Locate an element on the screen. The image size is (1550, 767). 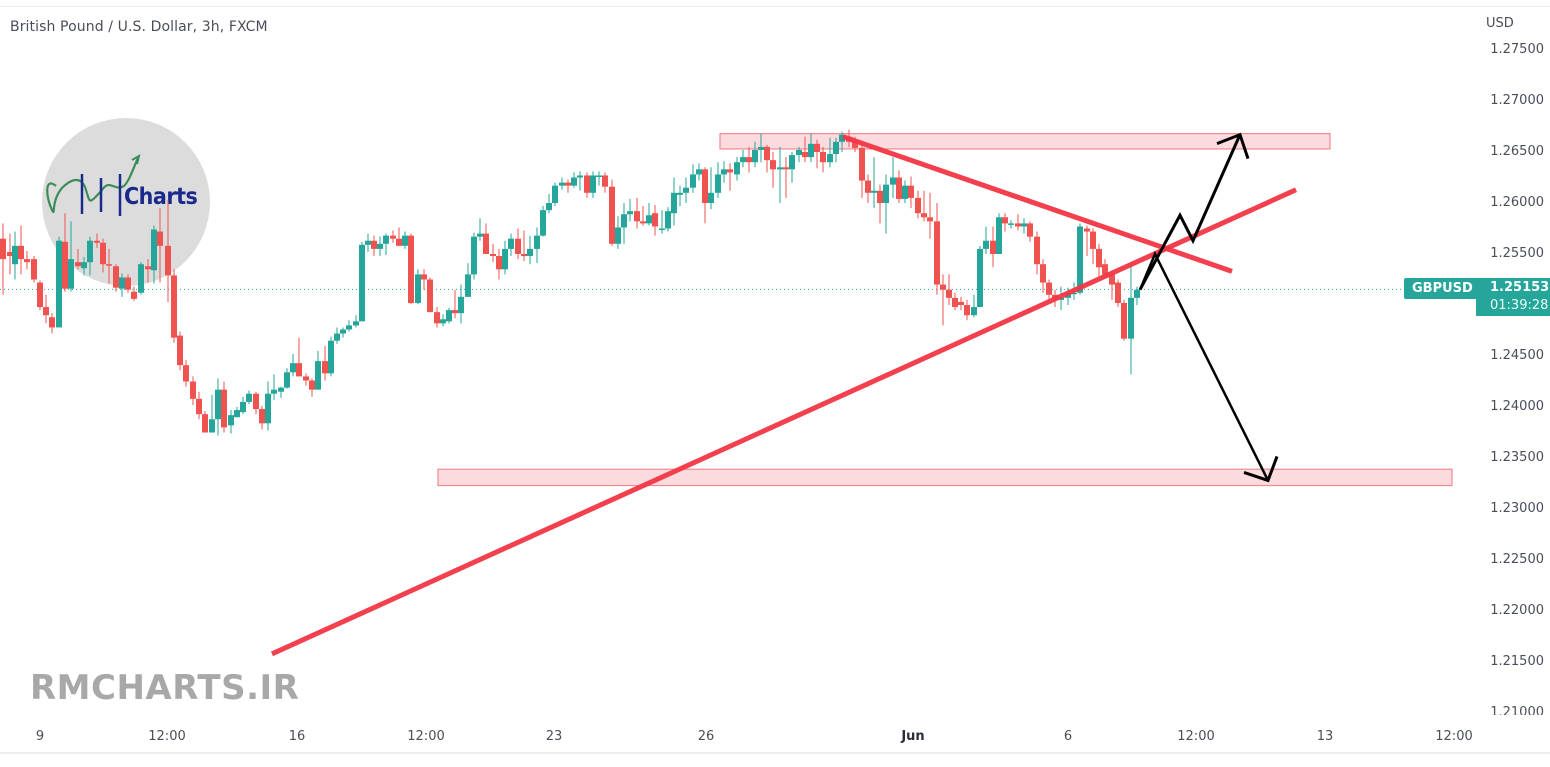
arrow-head-up-icon is located at coordinates (1233, 146).